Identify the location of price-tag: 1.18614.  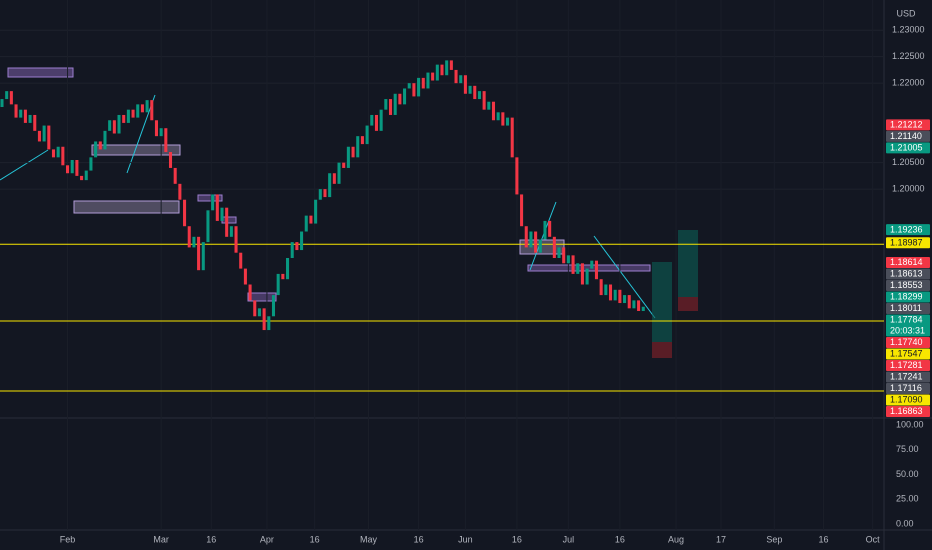
(908, 263).